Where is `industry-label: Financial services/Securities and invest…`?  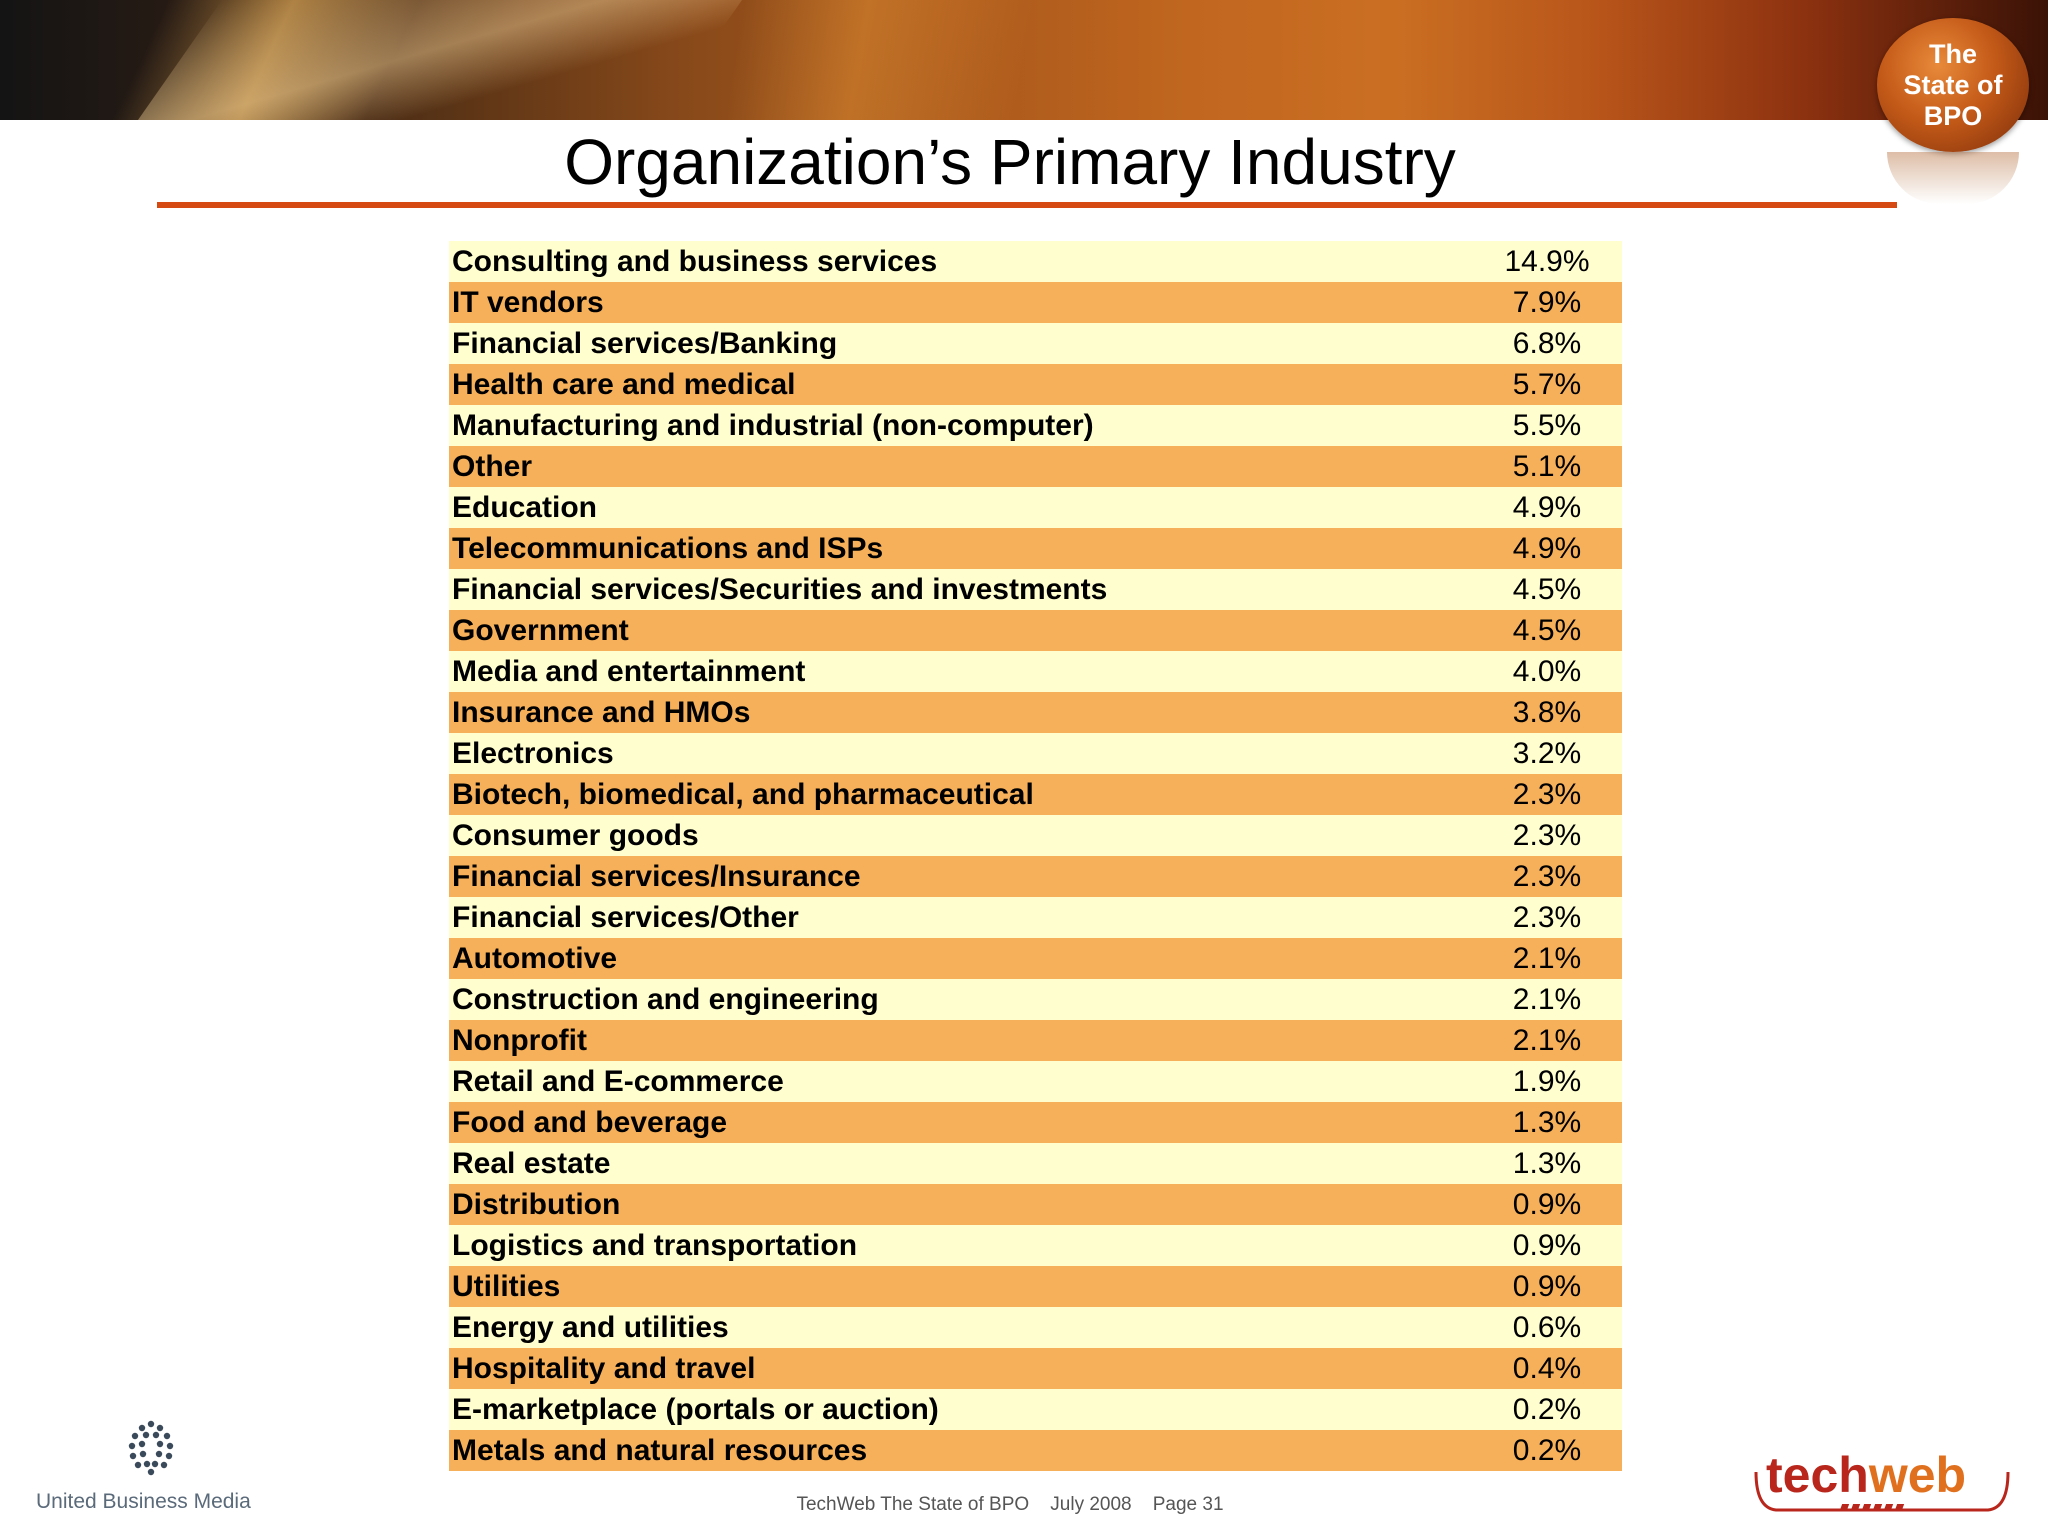
industry-label: Financial services/Securities and invest… is located at coordinates (780, 589).